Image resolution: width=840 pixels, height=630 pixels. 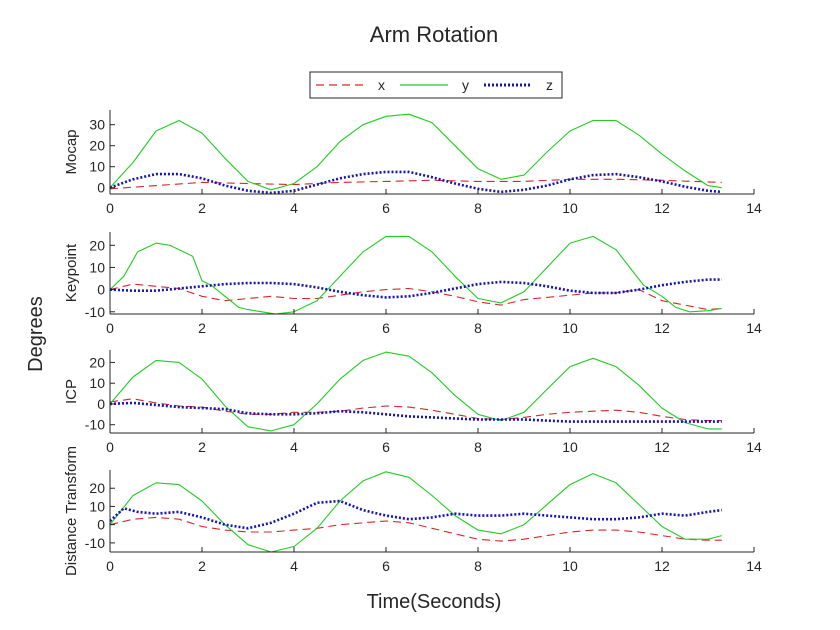 I want to click on subplot-ylabel: Distance Transform, so click(x=71, y=511).